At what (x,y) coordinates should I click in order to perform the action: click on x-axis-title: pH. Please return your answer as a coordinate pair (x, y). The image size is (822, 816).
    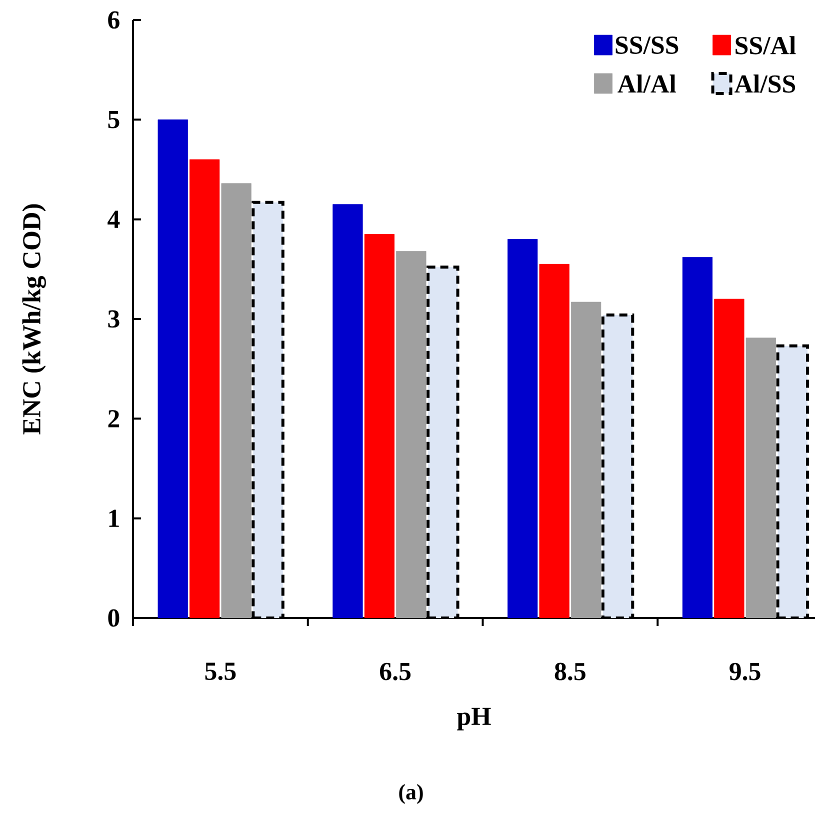
    Looking at the image, I should click on (474, 719).